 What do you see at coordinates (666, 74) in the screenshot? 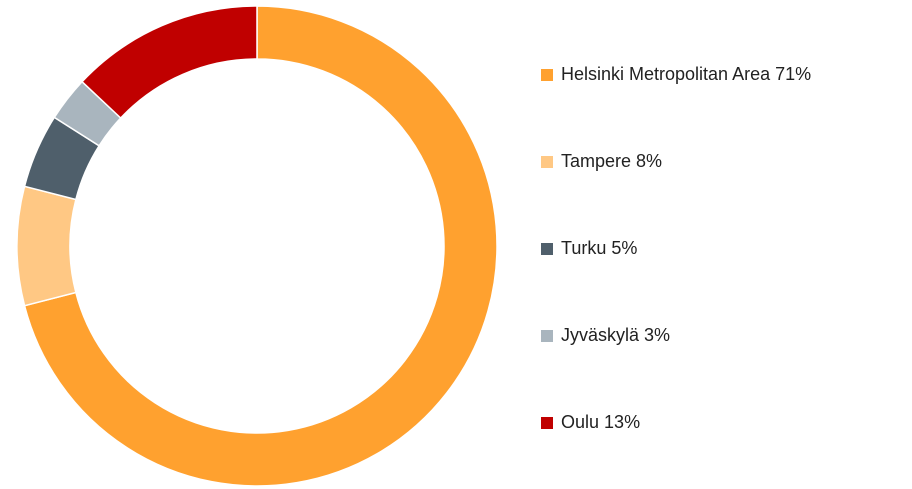
I see `legend-category: Helsinki Metropolitan Area` at bounding box center [666, 74].